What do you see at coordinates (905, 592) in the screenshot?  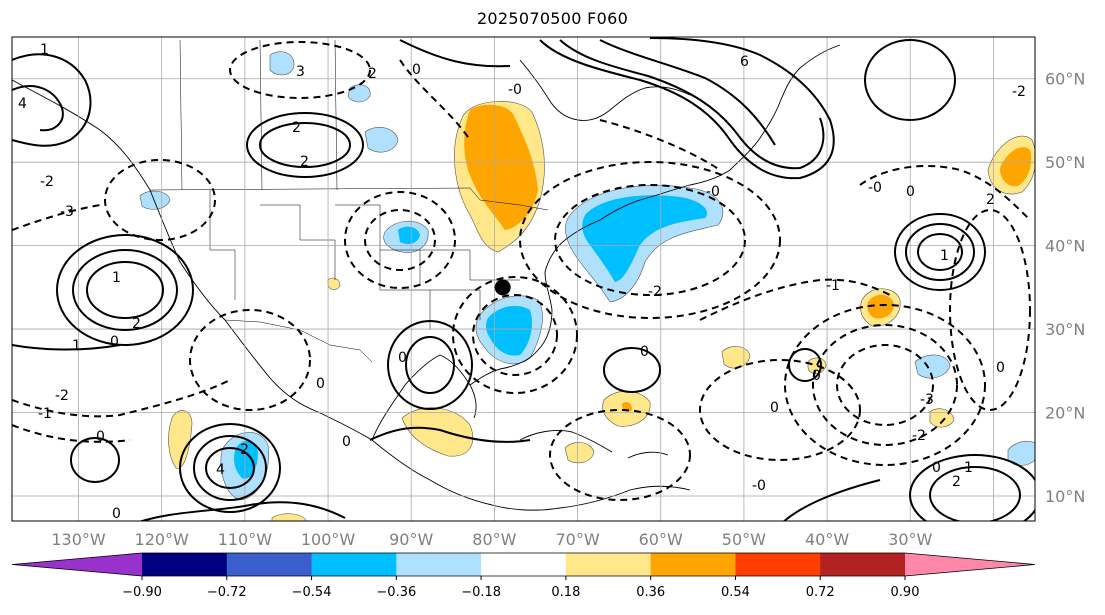 I see `colorbar-tick-label: 0.90` at bounding box center [905, 592].